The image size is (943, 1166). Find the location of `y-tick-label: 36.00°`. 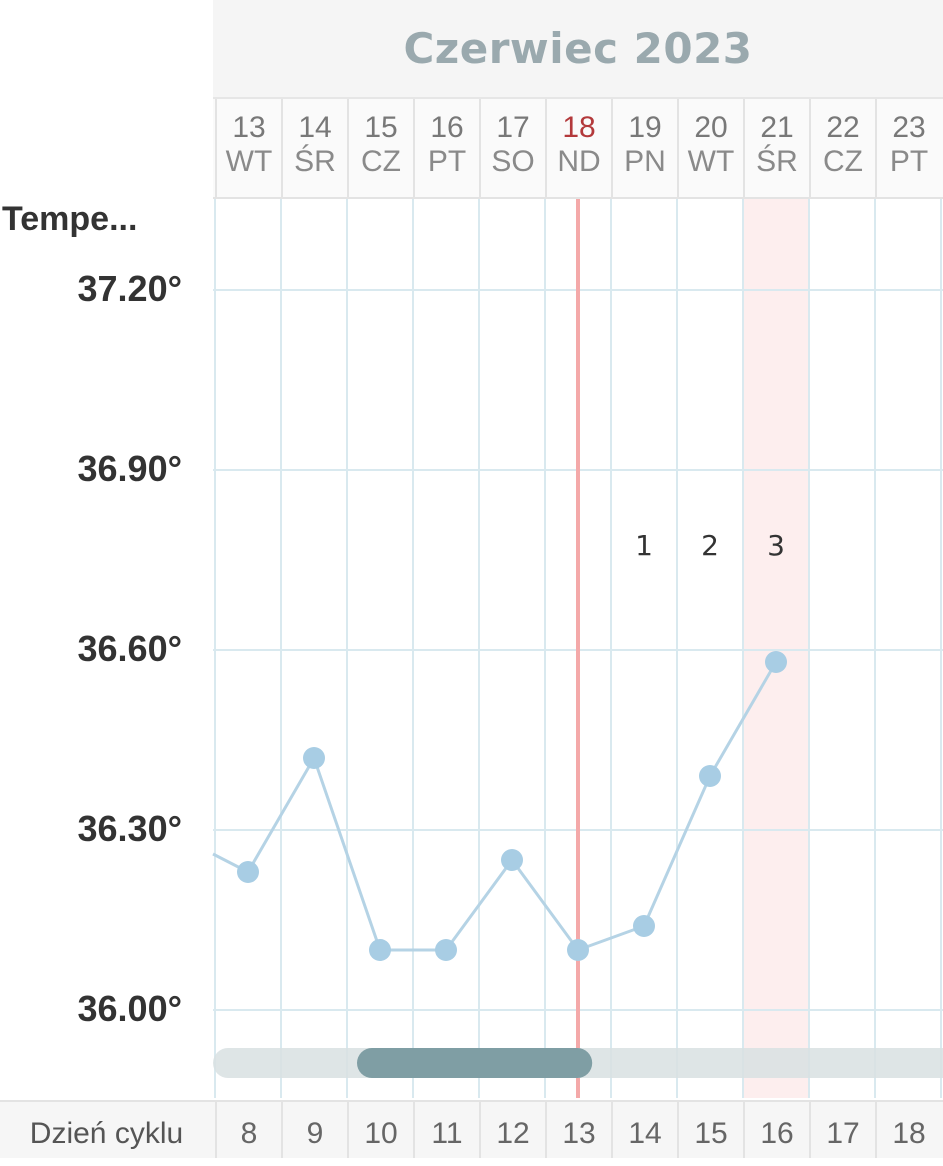

y-tick-label: 36.00° is located at coordinates (129, 1008).